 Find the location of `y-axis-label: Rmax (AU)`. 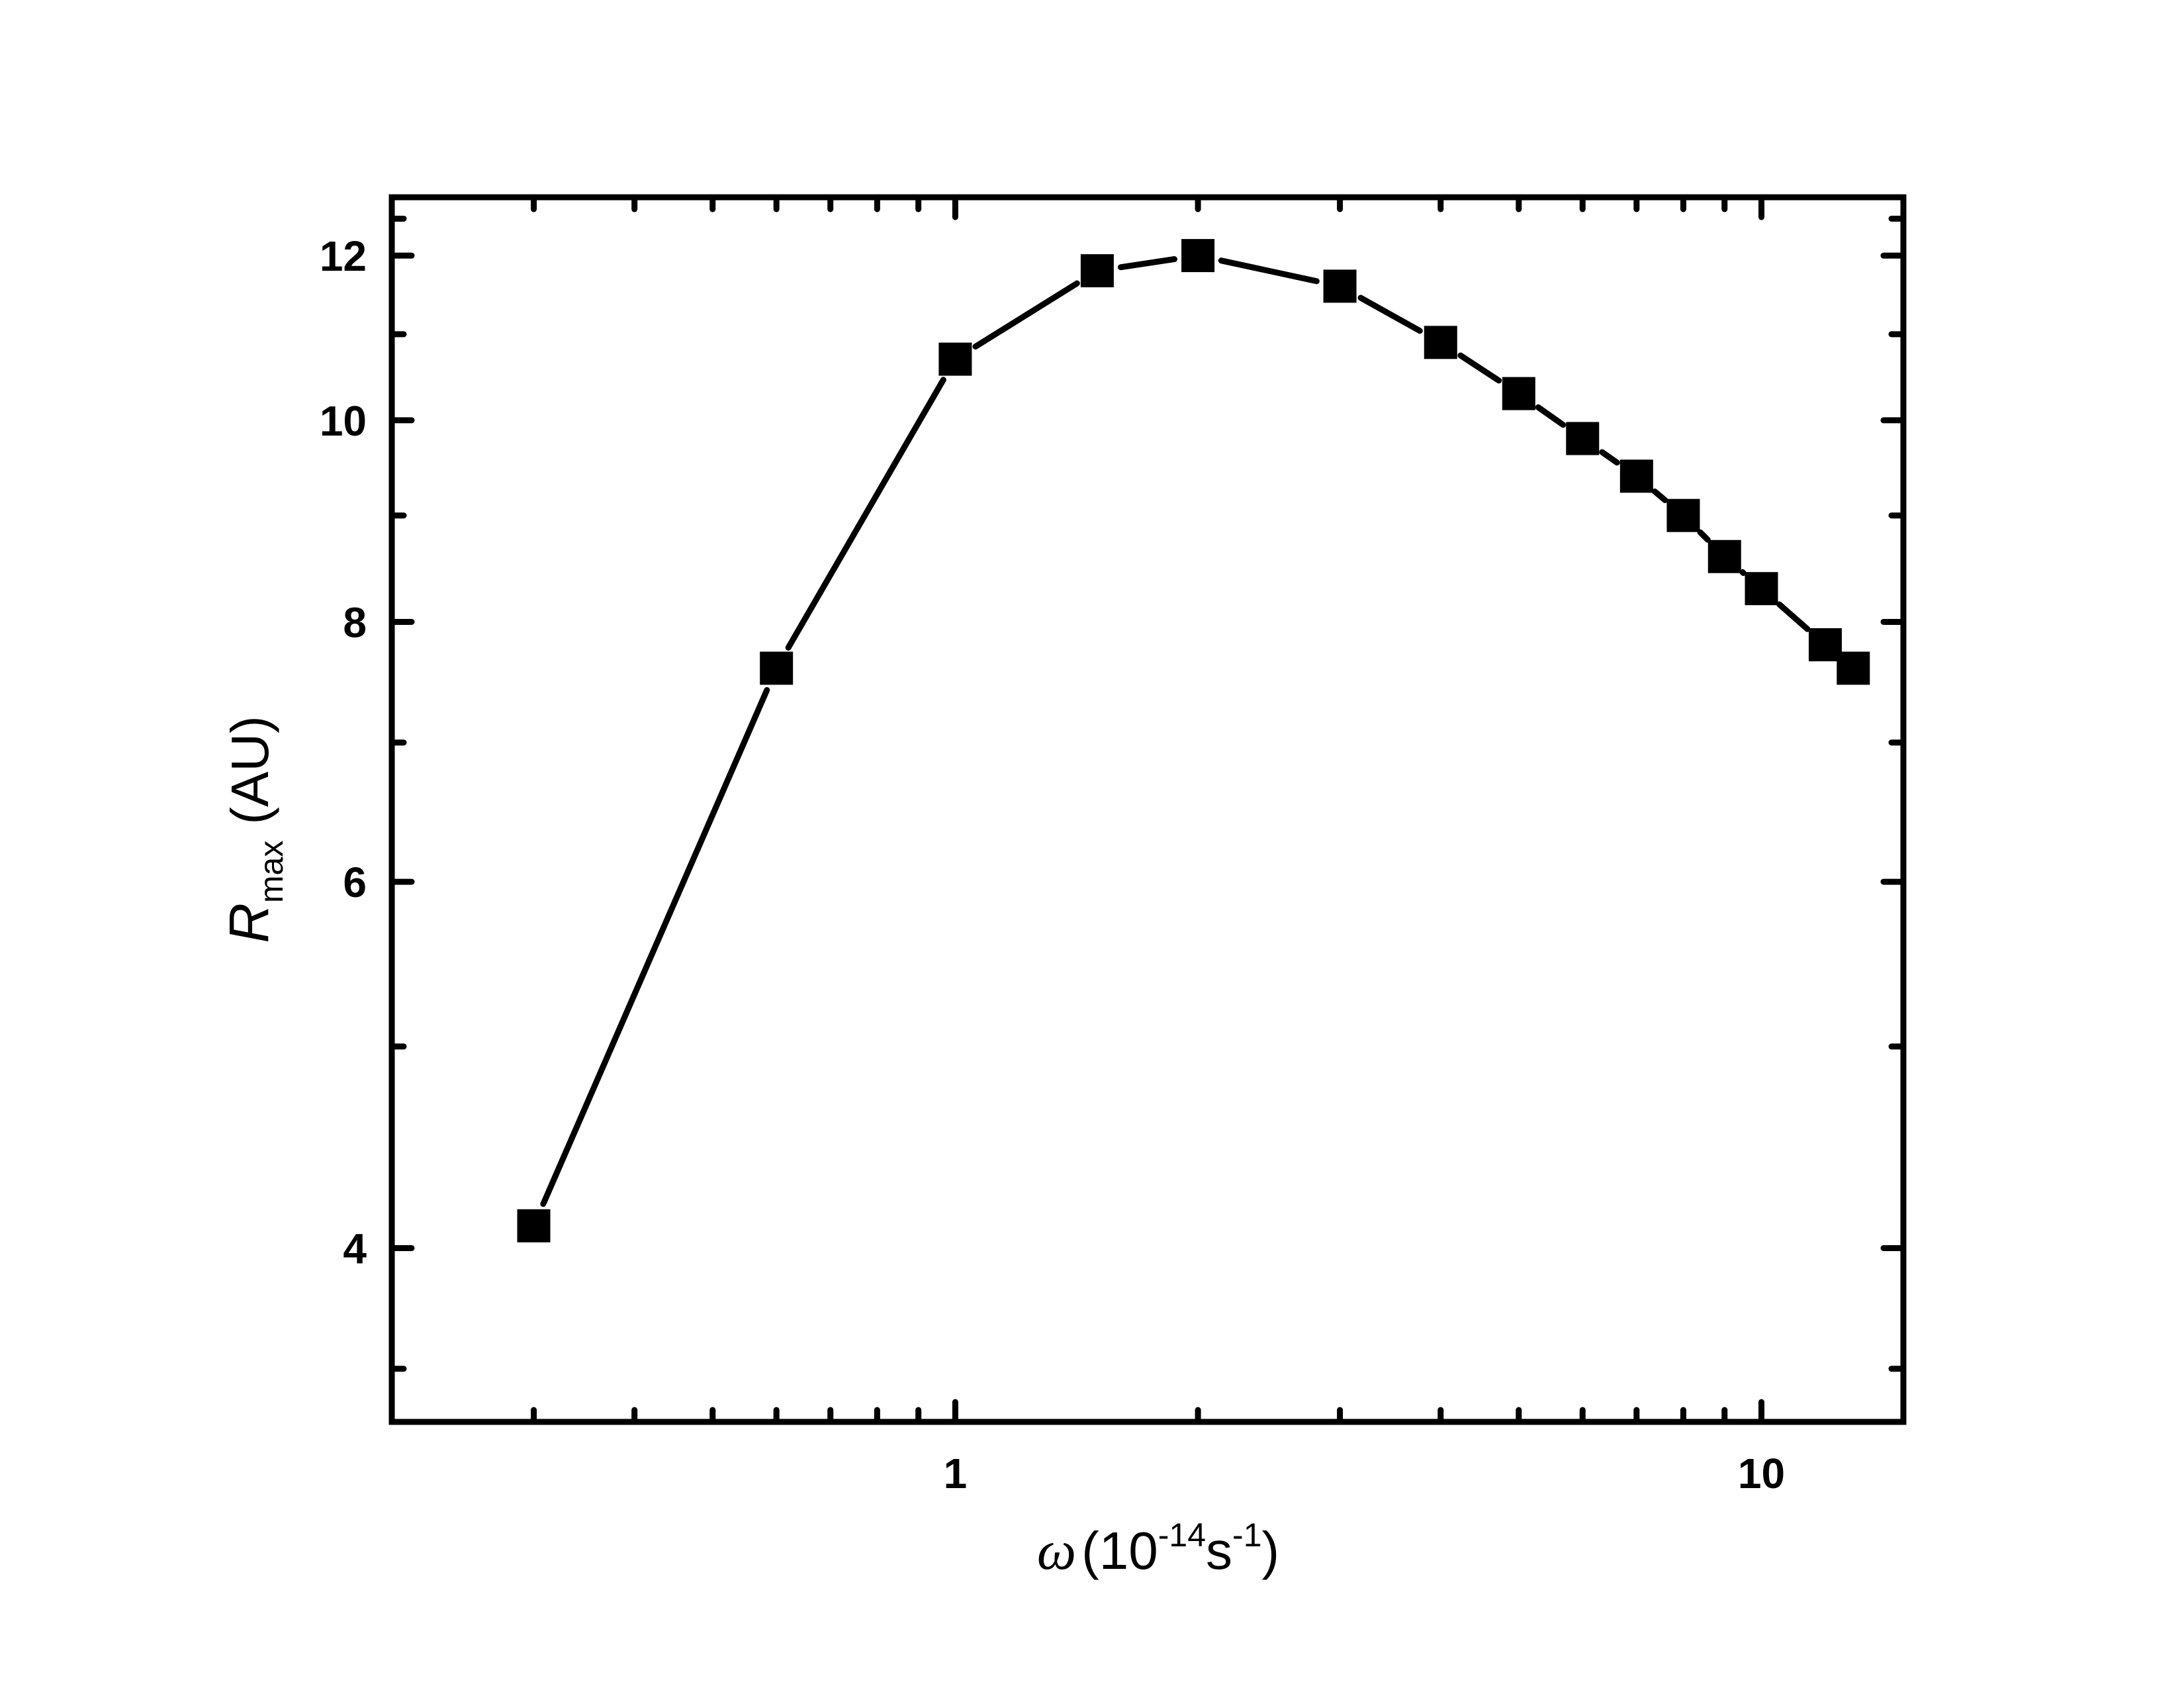

y-axis-label: Rmax (AU) is located at coordinates (254, 829).